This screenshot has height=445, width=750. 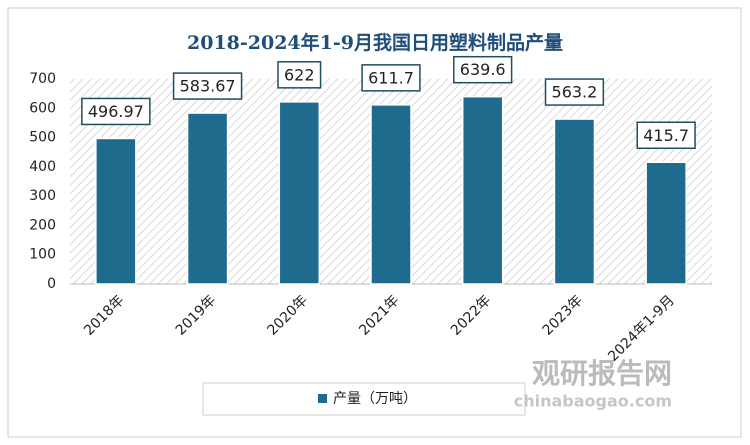 I want to click on data-label: 496.97, so click(x=116, y=111).